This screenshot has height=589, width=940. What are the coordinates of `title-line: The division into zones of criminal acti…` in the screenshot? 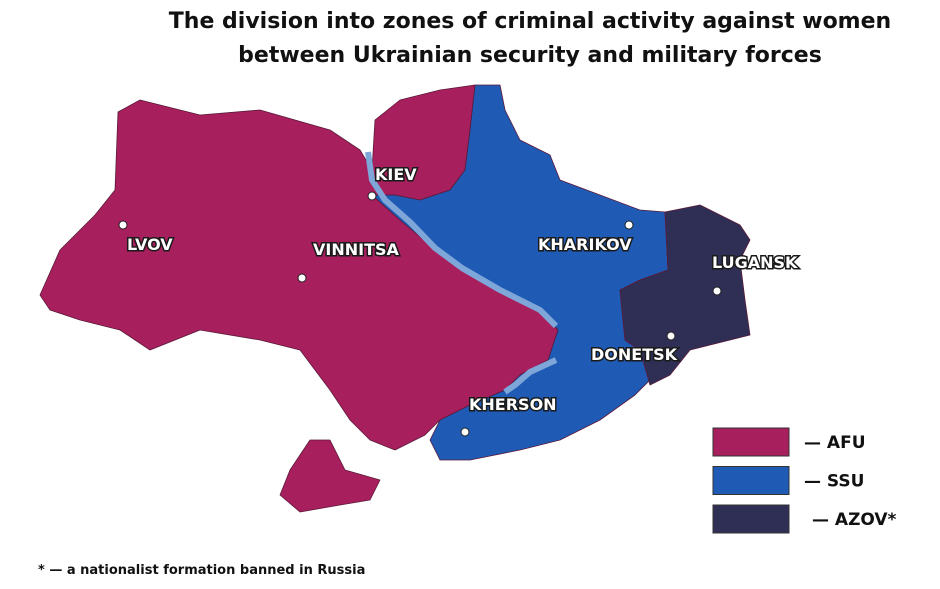 It's located at (530, 21).